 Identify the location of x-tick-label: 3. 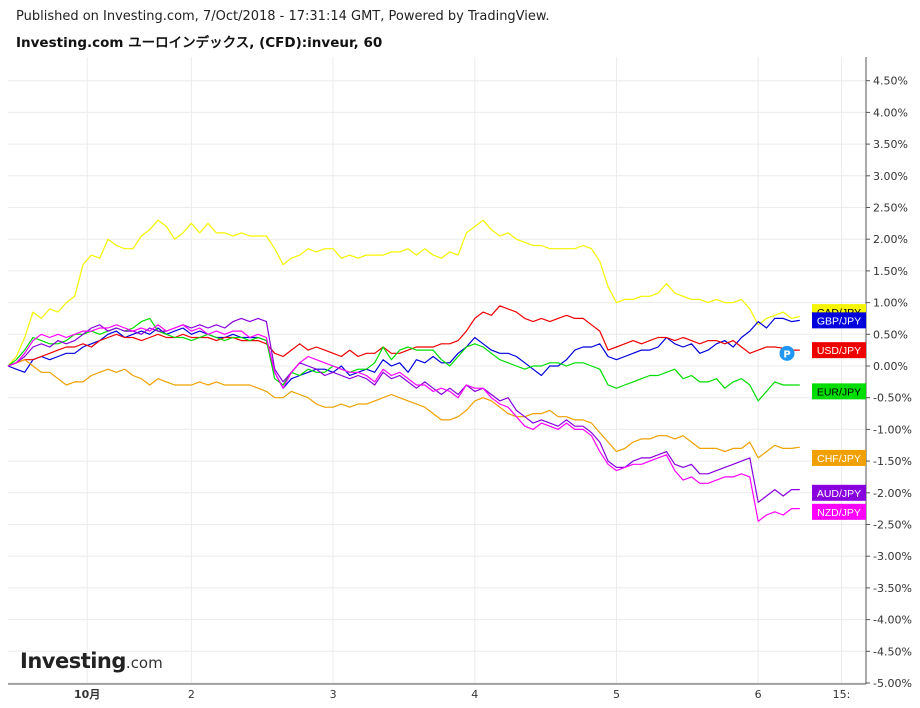
(333, 694).